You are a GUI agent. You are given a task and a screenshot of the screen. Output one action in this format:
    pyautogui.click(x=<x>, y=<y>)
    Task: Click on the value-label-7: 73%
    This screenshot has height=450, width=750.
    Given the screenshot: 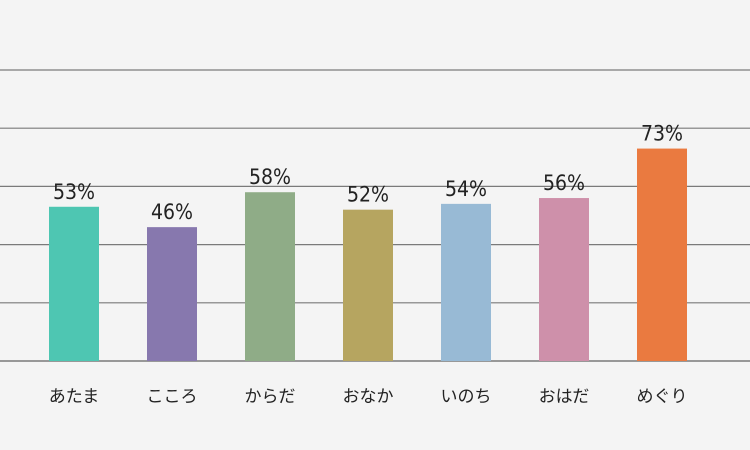 What is the action you would take?
    pyautogui.click(x=662, y=134)
    